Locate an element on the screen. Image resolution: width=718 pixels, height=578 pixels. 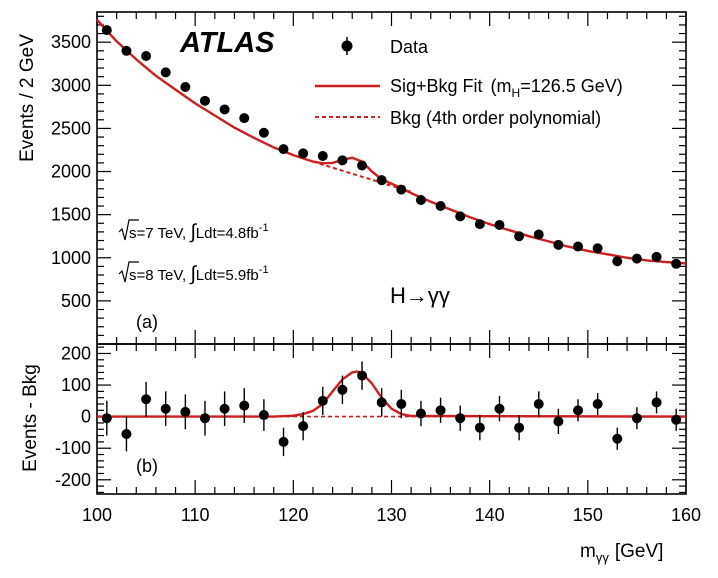
info2-sup: -1 is located at coordinates (264, 270).